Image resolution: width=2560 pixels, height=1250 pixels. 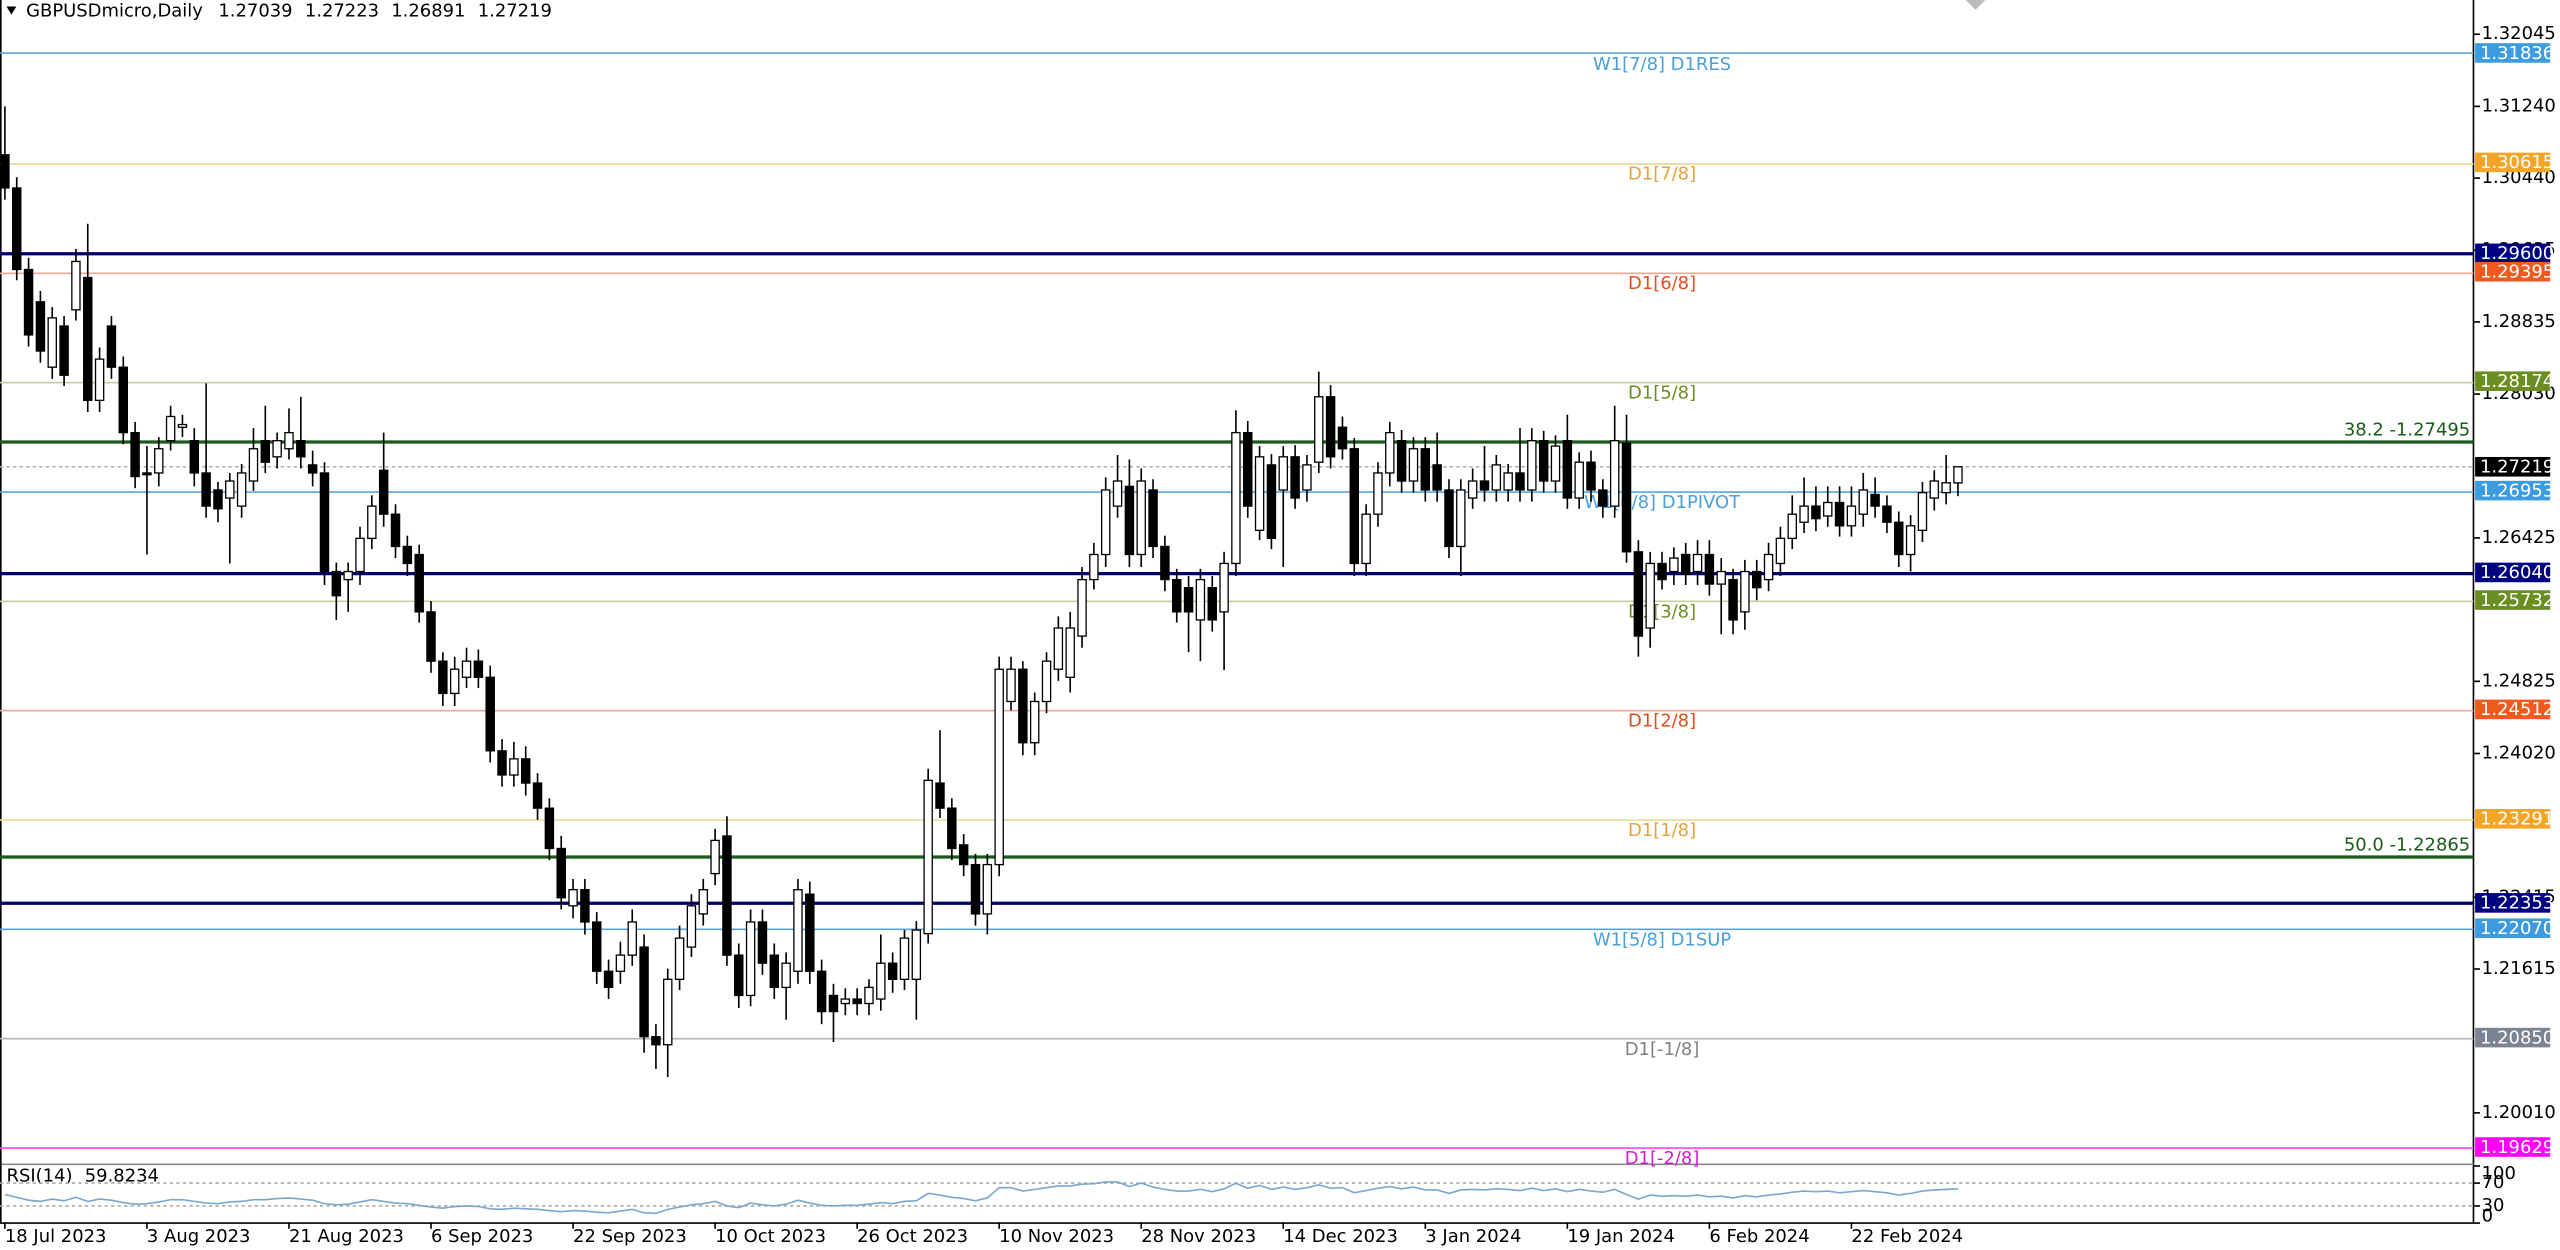 I want to click on x-tick-label: 10 Oct 2023, so click(x=770, y=1236).